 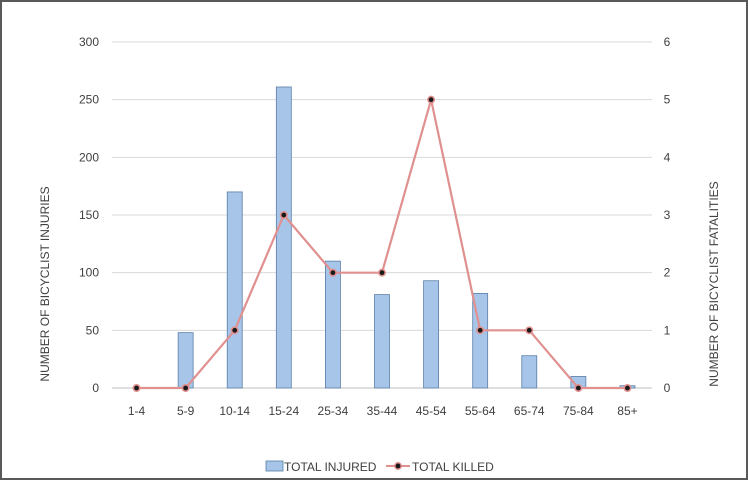 I want to click on x-tick-label: 5-9, so click(x=186, y=411).